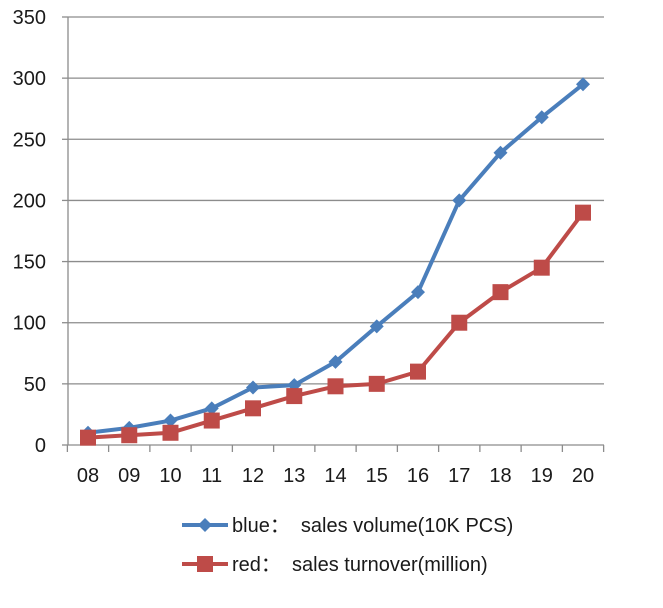  I want to click on x-tick-label-18: 18, so click(500, 476).